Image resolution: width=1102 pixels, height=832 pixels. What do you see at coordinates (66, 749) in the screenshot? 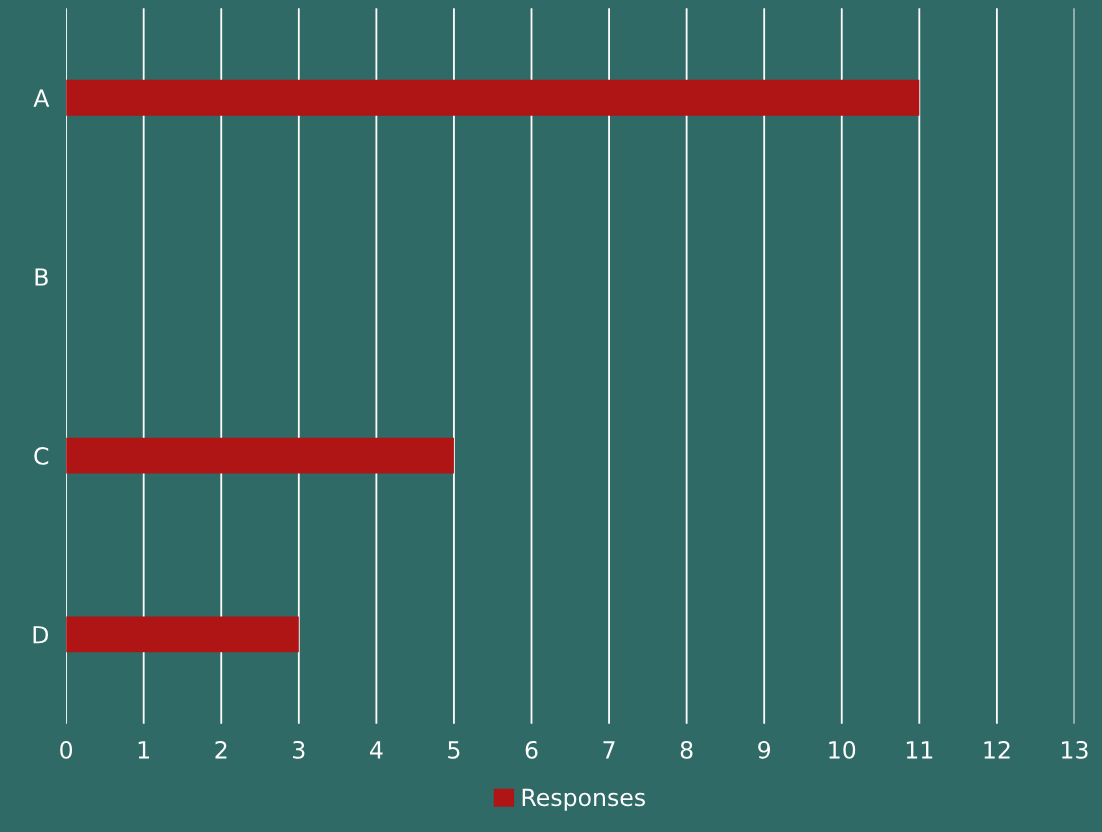
I see `x-tick-label: 0` at bounding box center [66, 749].